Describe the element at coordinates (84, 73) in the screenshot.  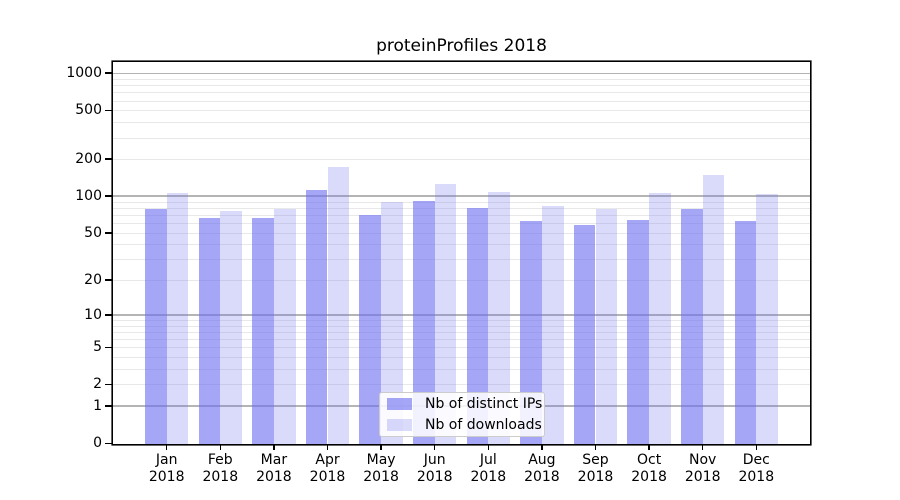
I see `y-tick-label: 1000` at that location.